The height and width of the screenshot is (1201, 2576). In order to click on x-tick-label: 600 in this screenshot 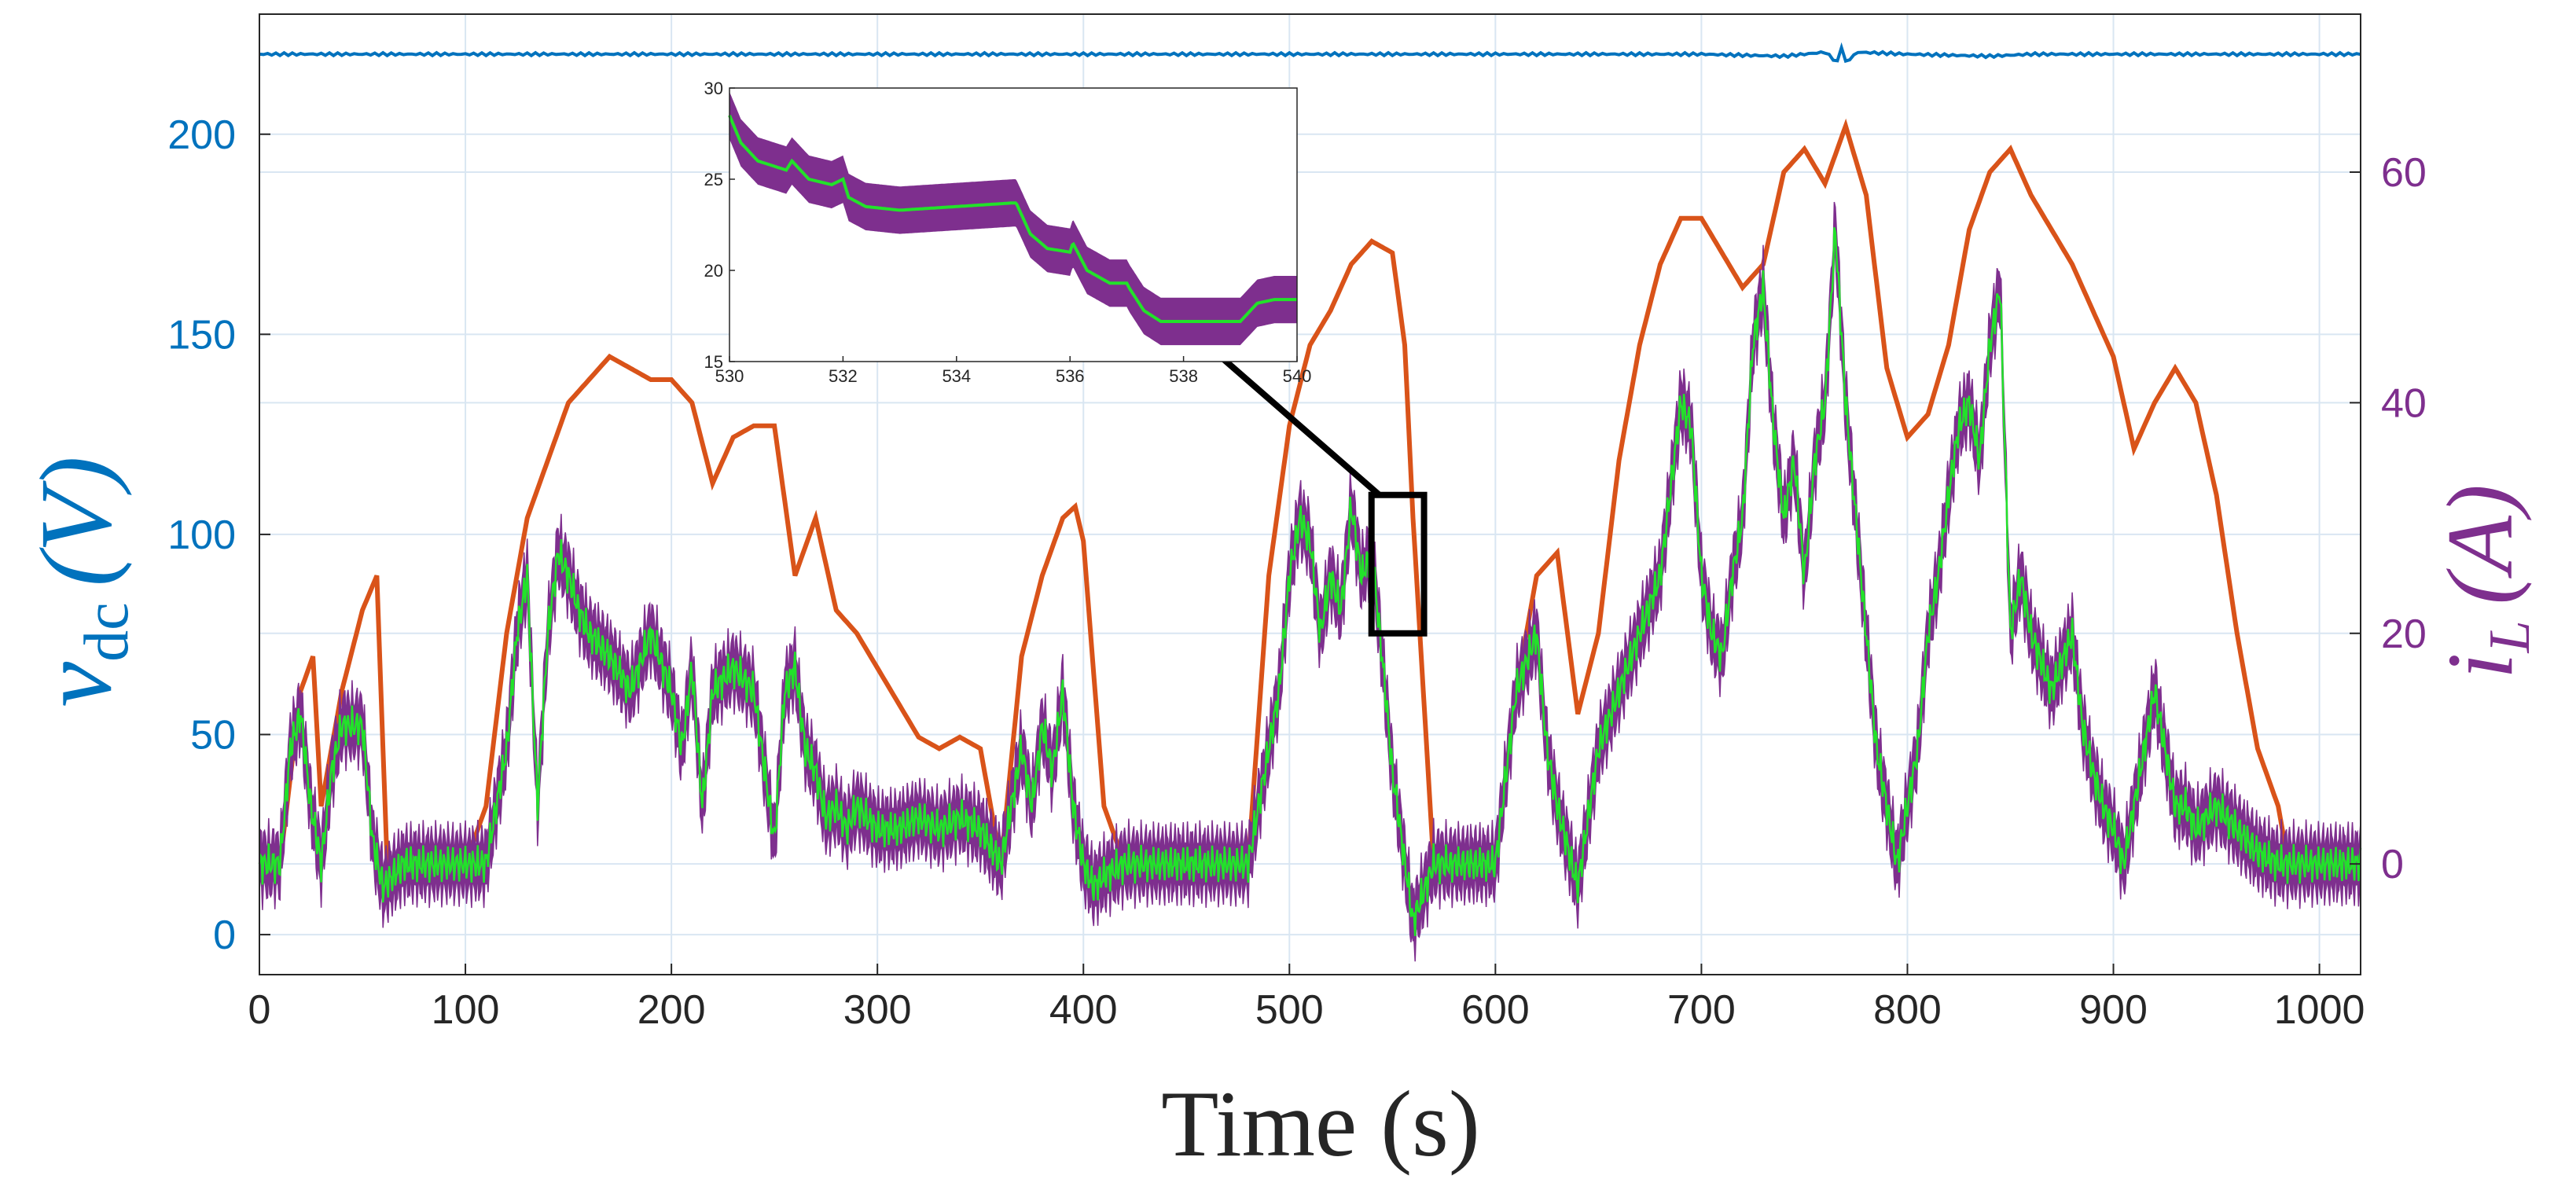, I will do `click(1495, 1010)`.